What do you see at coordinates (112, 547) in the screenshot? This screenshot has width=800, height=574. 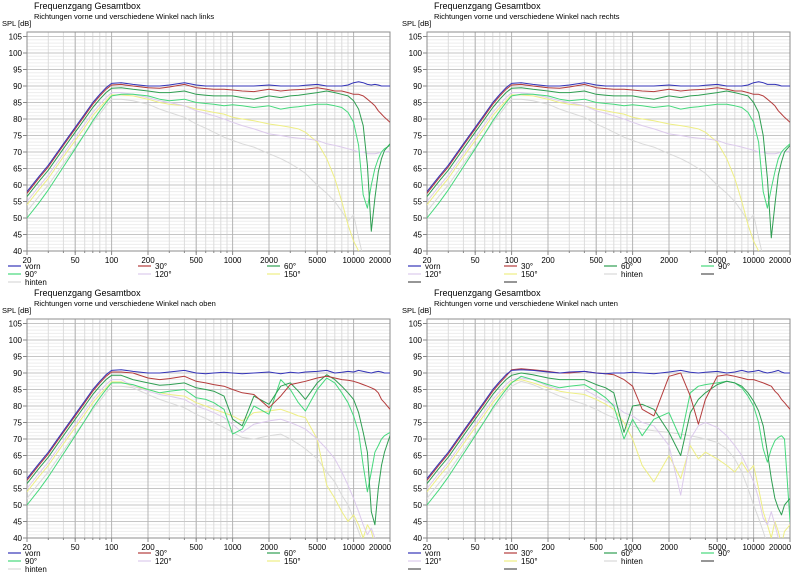 I see `x-tick-label: 100` at bounding box center [112, 547].